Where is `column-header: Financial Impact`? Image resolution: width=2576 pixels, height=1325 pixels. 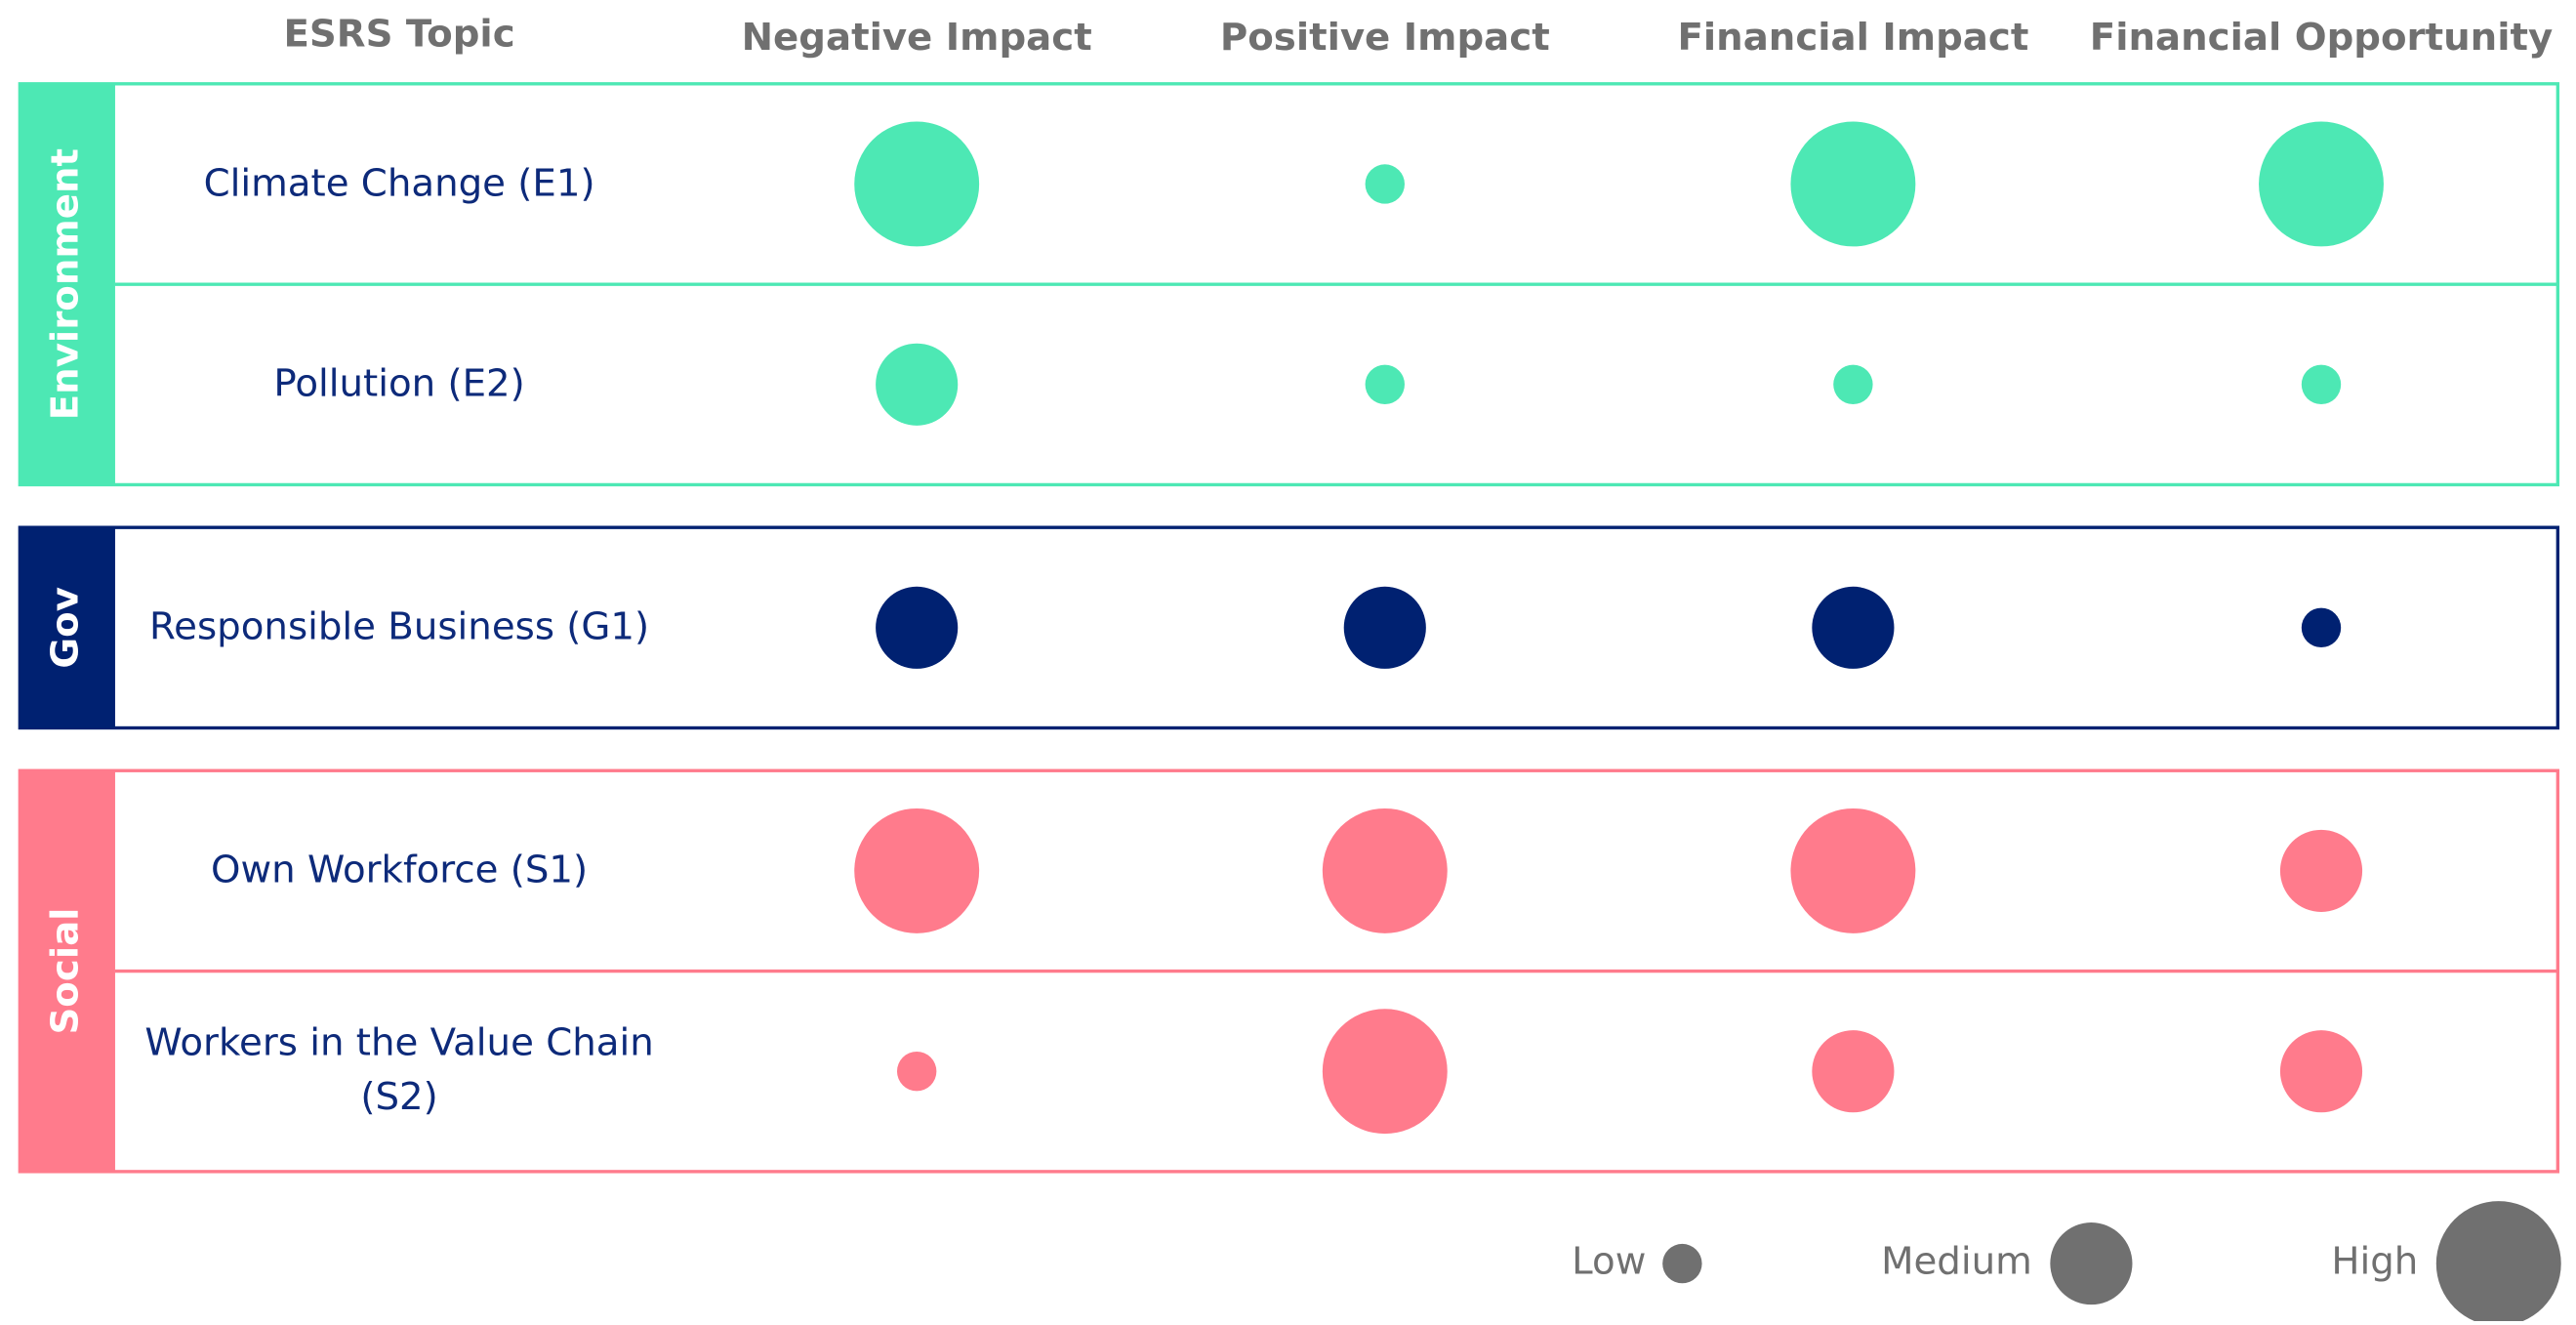
column-header: Financial Impact is located at coordinates (1852, 38).